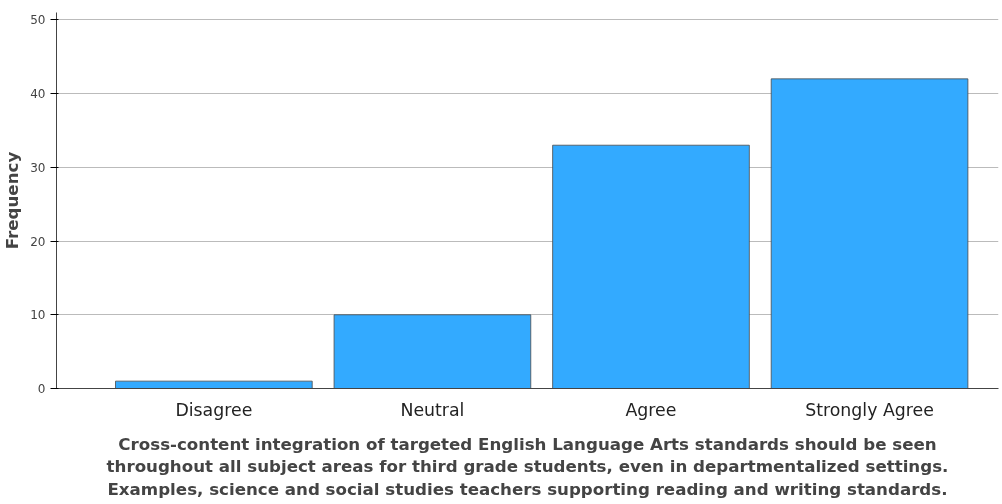 This screenshot has height=504, width=1002. I want to click on y-tick-label: 30, so click(38, 167).